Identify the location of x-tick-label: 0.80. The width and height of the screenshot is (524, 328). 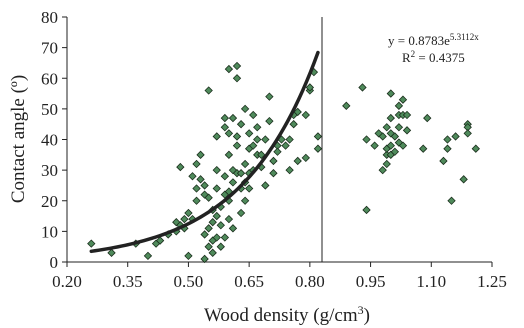
(310, 281).